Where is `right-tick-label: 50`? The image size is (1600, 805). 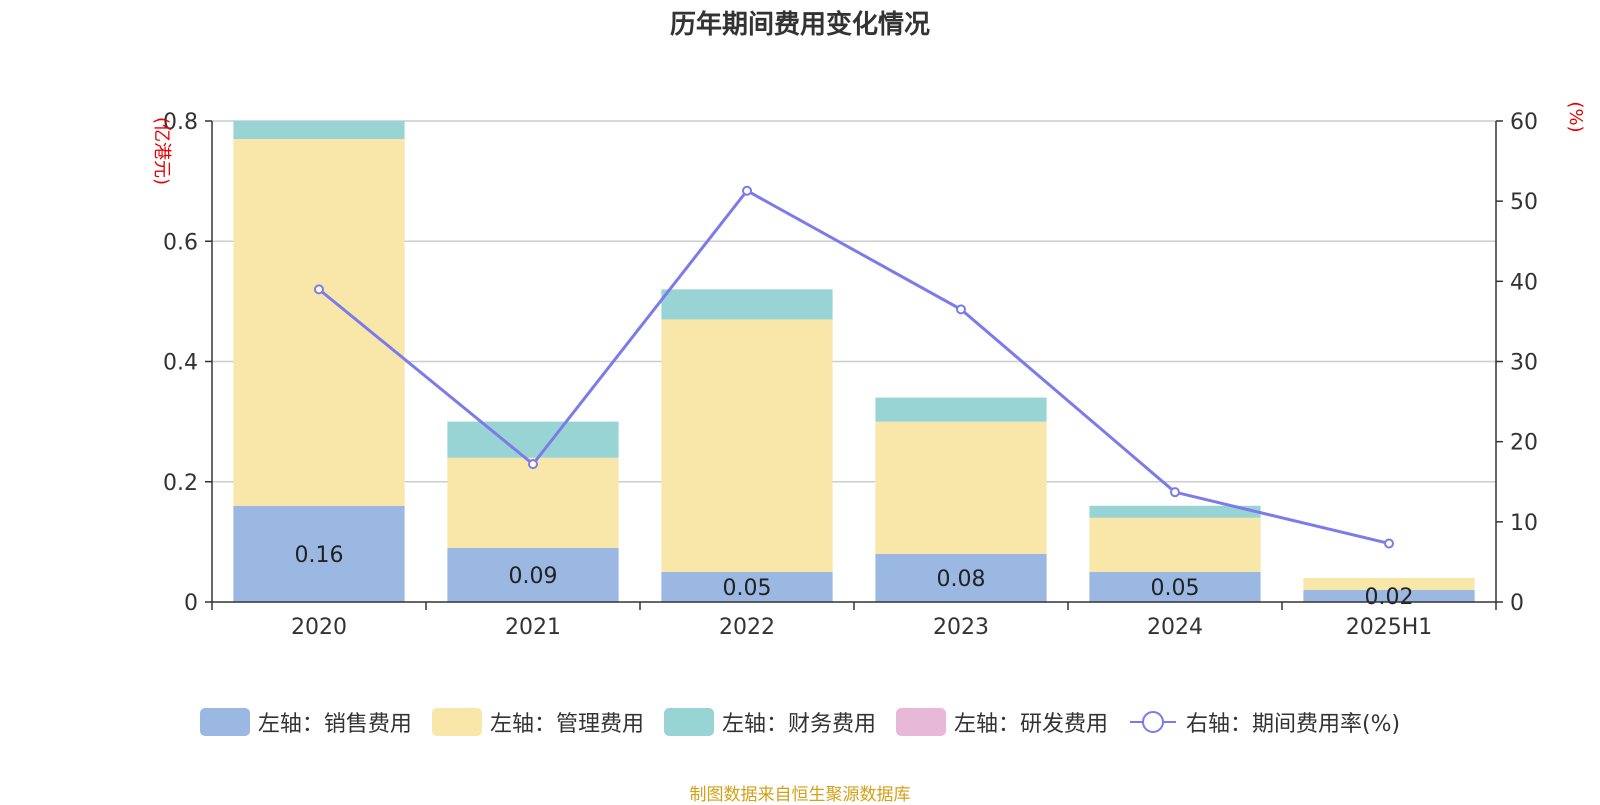 right-tick-label: 50 is located at coordinates (1524, 202).